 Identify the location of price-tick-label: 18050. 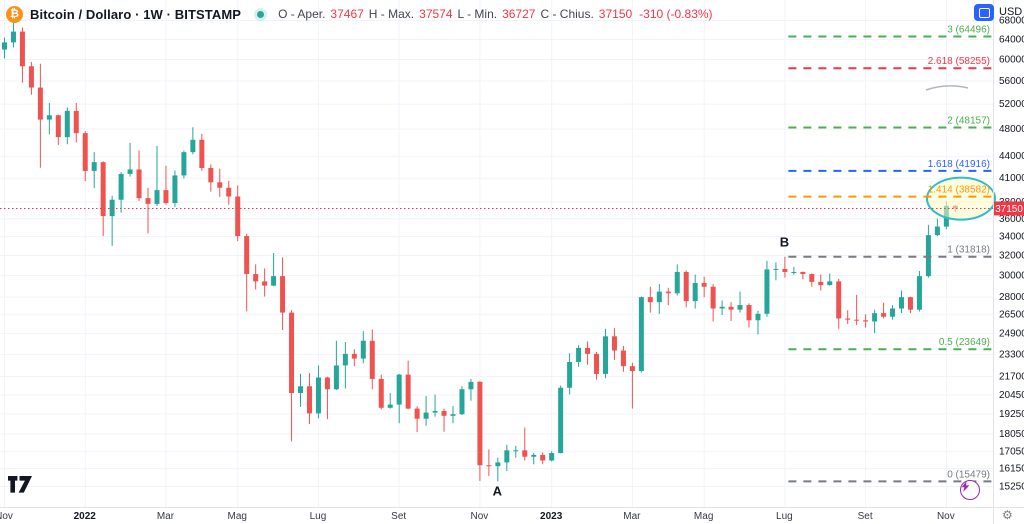
(1011, 434).